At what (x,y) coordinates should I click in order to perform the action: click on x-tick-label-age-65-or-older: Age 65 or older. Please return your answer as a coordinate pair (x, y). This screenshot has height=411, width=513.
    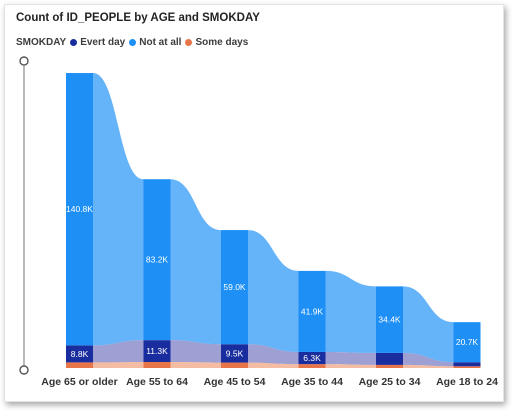
    Looking at the image, I should click on (79, 382).